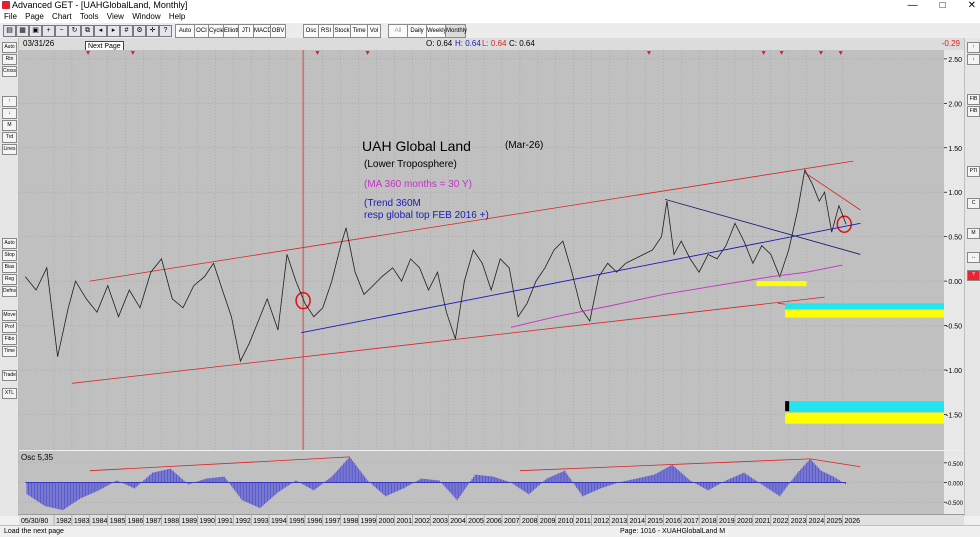 The height and width of the screenshot is (537, 980). What do you see at coordinates (311, 31) in the screenshot?
I see `tool-osc-button: Osc` at bounding box center [311, 31].